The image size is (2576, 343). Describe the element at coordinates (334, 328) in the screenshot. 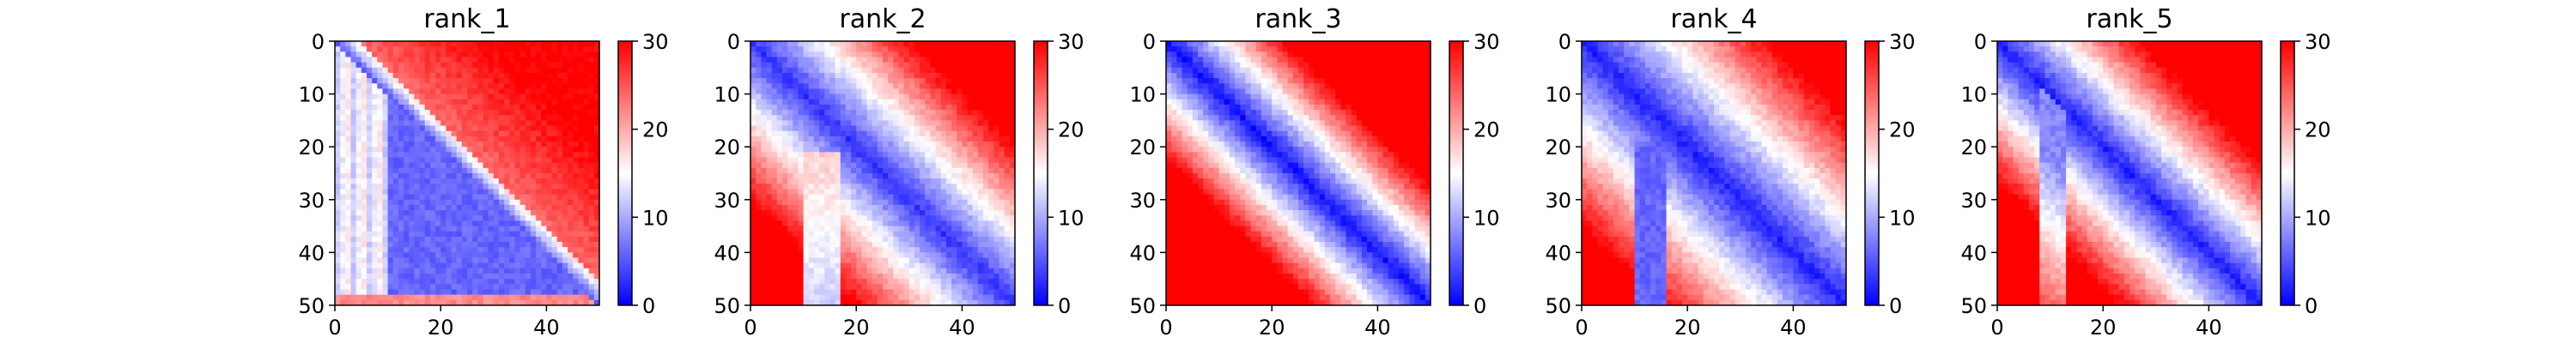

I see `x-tick-label: 0` at that location.